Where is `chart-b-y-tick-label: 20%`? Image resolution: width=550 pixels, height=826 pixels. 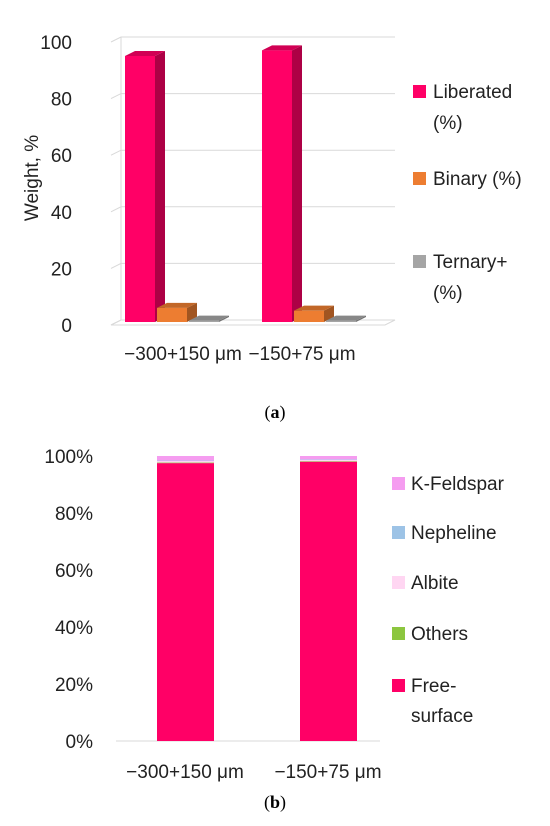 chart-b-y-tick-label: 20% is located at coordinates (74, 685).